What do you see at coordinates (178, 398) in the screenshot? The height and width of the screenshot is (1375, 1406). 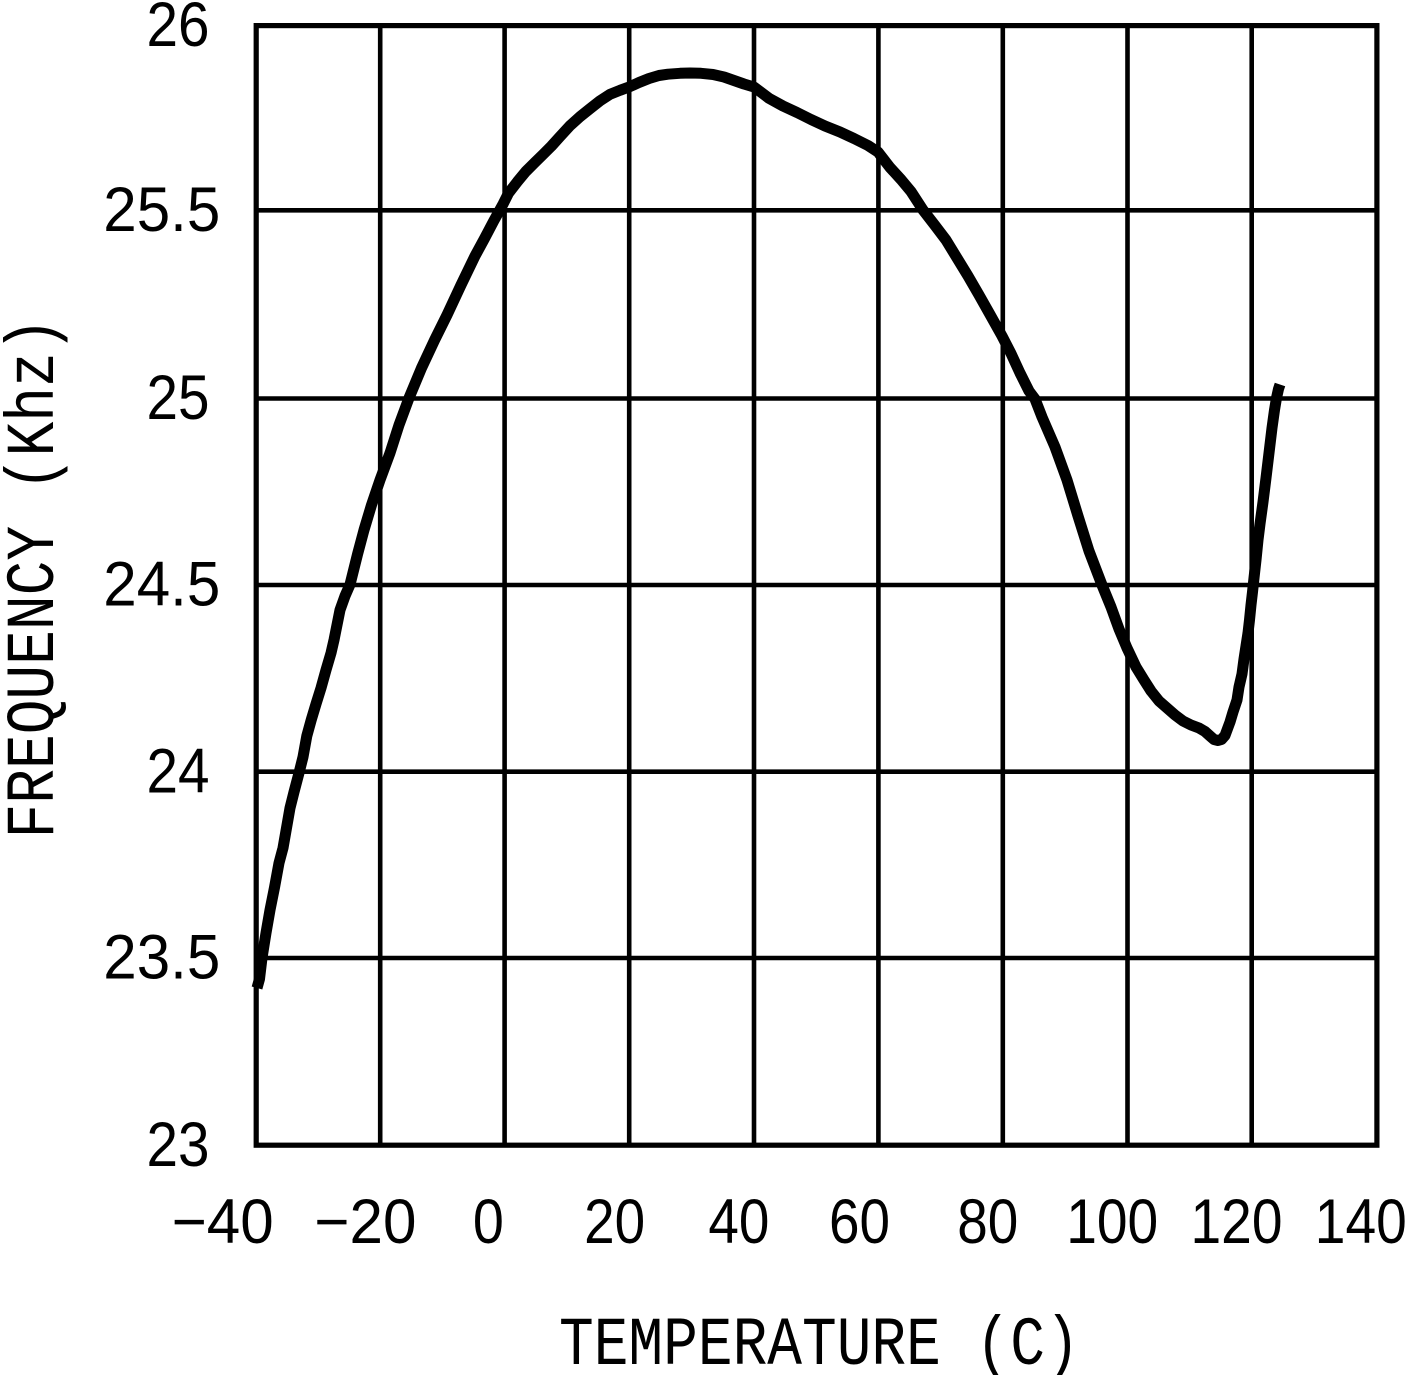 I see `svg-text: 25` at bounding box center [178, 398].